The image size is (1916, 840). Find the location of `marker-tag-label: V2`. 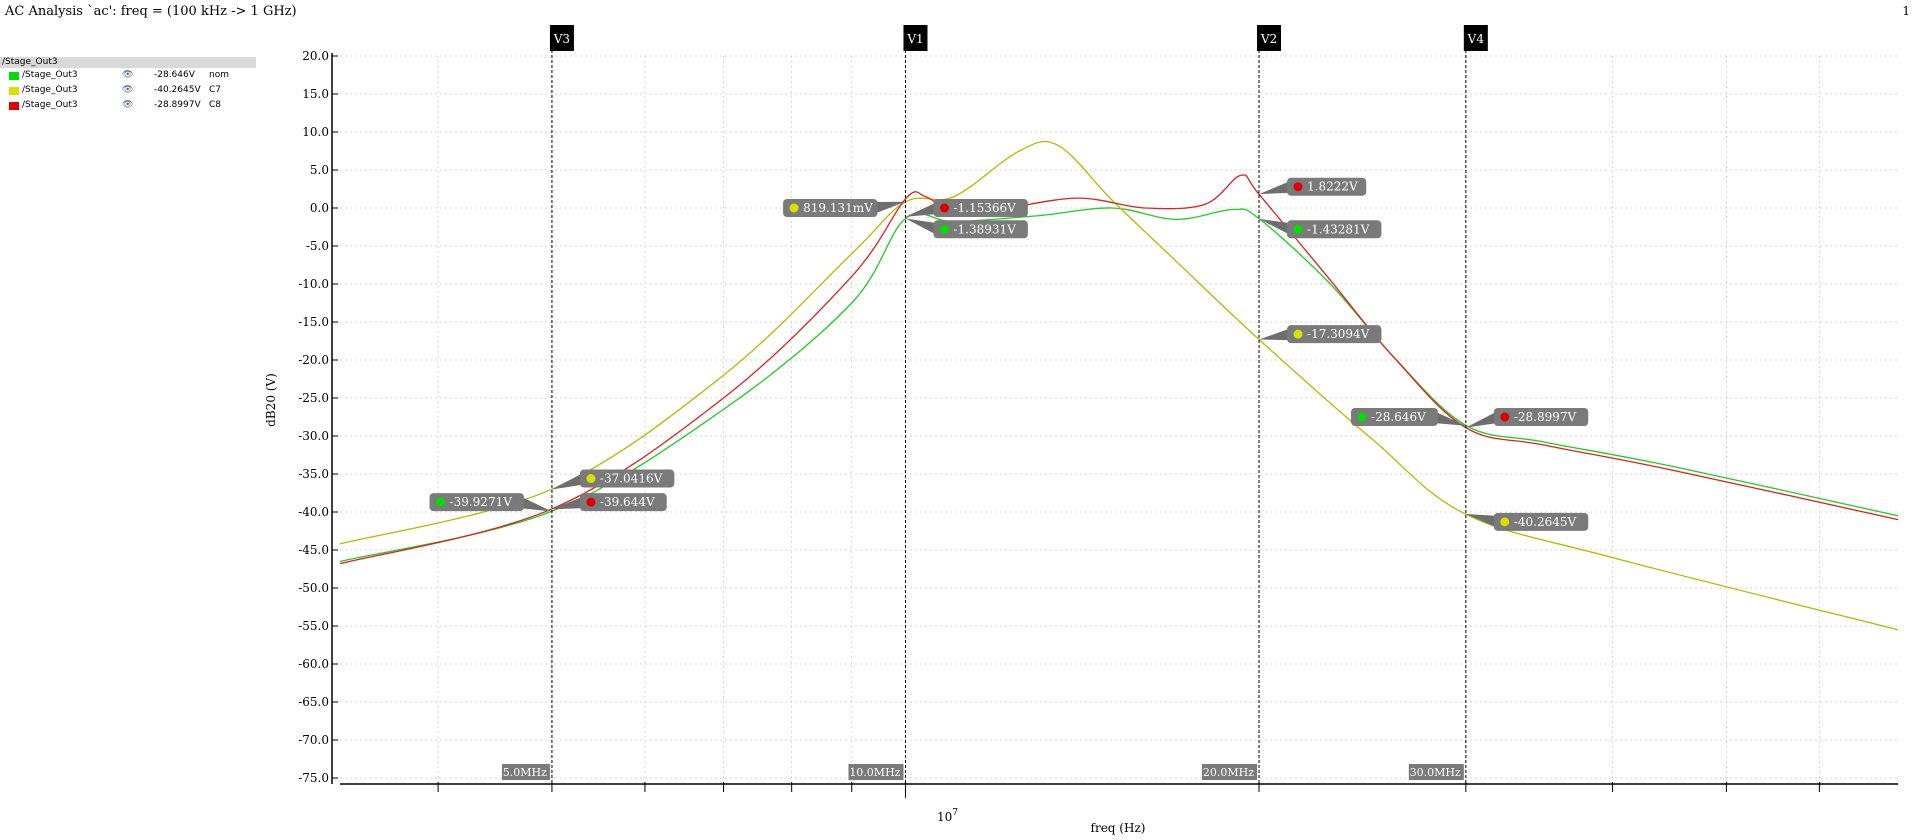

marker-tag-label: V2 is located at coordinates (1268, 39).